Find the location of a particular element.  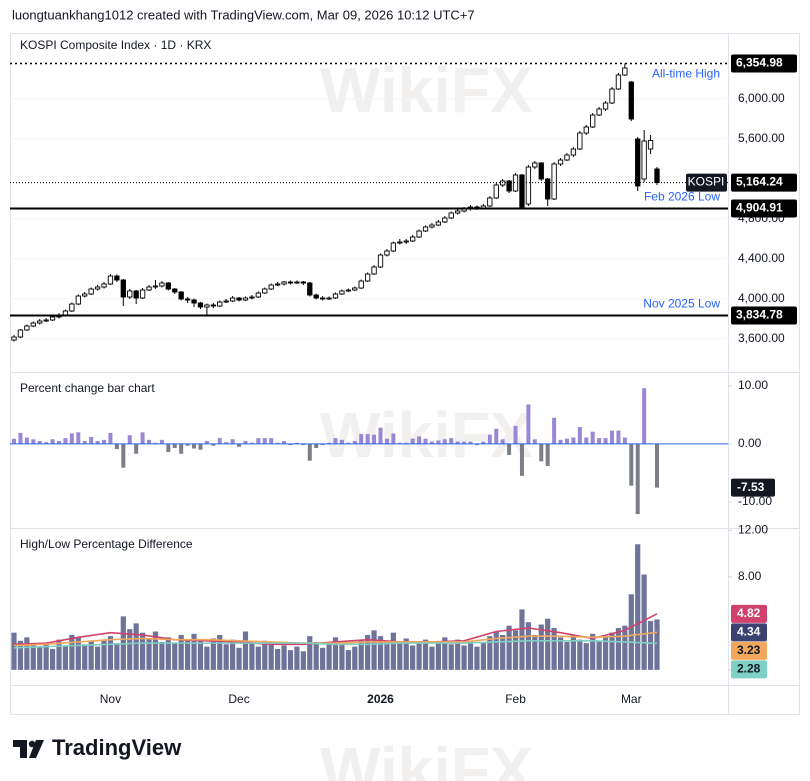

y-tick-label: 0.00 is located at coordinates (750, 443).